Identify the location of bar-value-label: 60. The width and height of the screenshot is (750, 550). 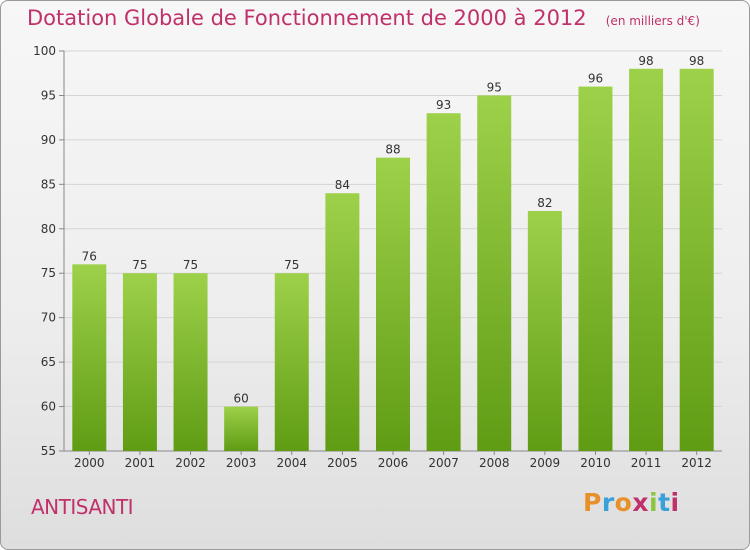
(241, 399).